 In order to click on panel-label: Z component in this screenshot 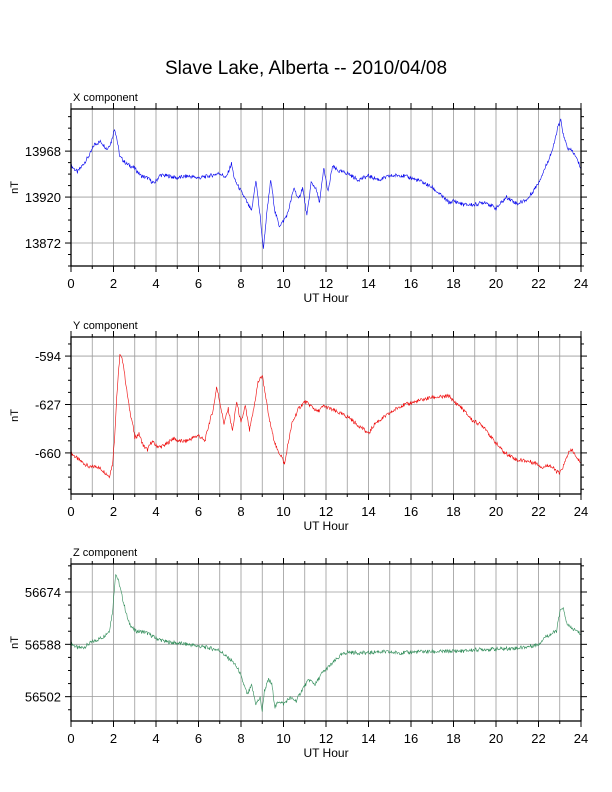, I will do `click(105, 553)`.